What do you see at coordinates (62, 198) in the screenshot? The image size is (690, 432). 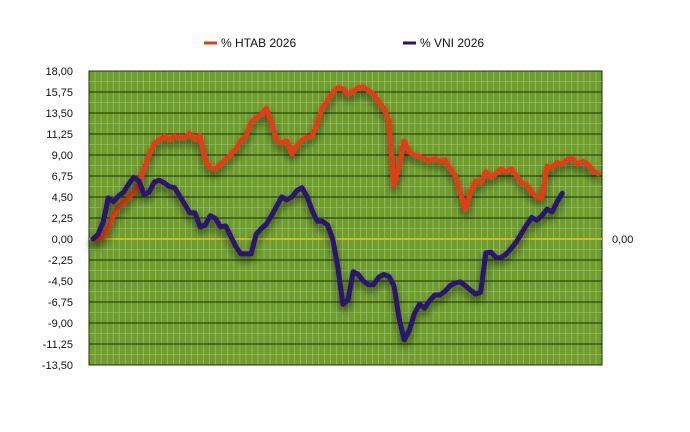 I see `y-tick-label: 4,50` at bounding box center [62, 198].